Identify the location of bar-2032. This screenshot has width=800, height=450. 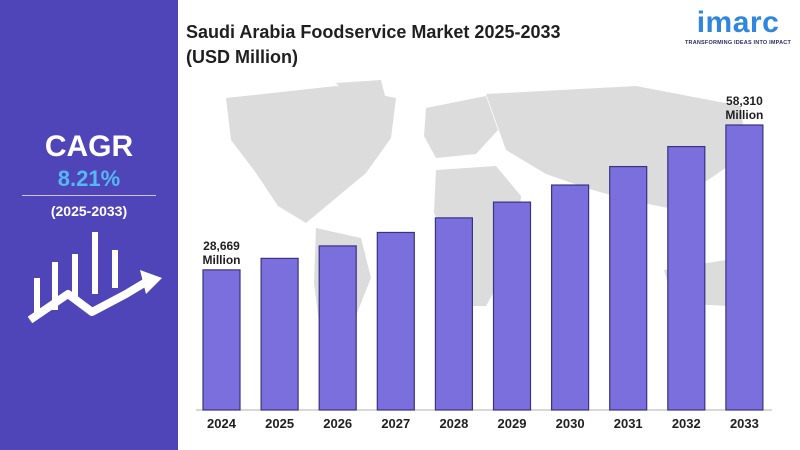
(686, 278).